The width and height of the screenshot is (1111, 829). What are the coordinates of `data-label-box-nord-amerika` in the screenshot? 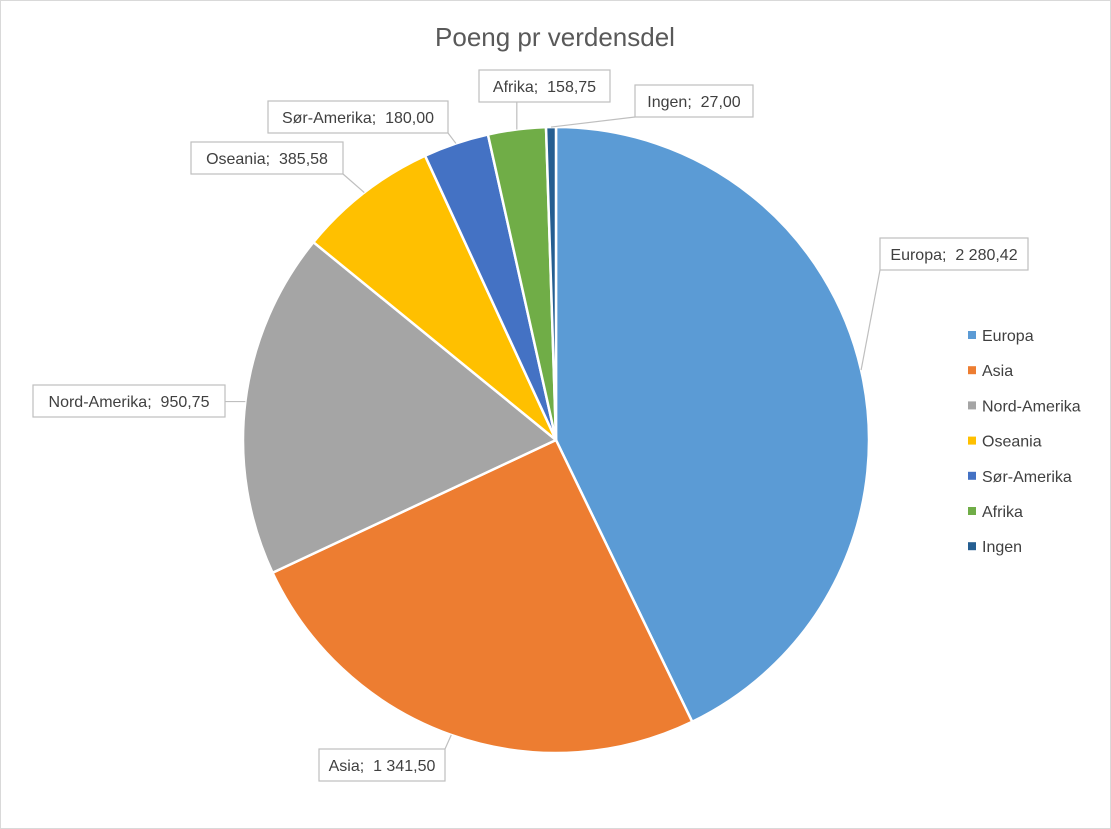 It's located at (129, 401).